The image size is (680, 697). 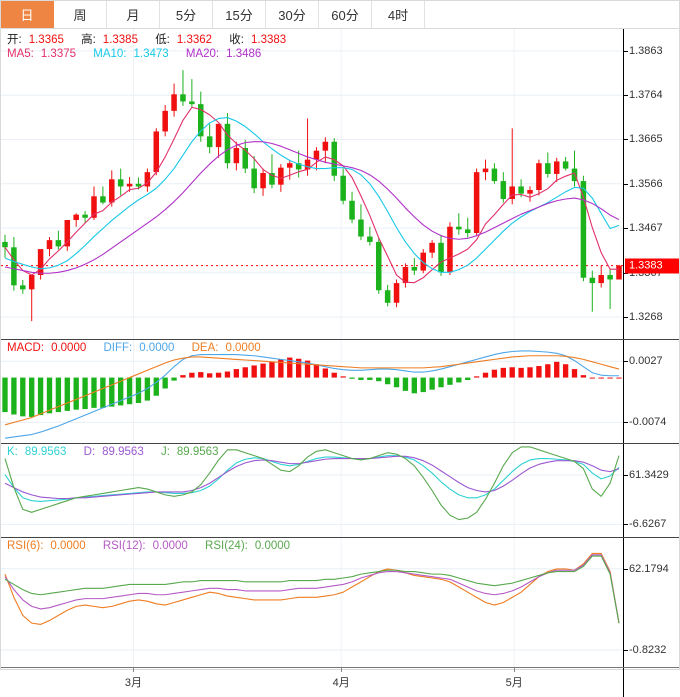 What do you see at coordinates (137, 348) in the screenshot?
I see `macd-legend: MACD: 0.0000 DIFF: 0.0000 DEA: 0.0000` at bounding box center [137, 348].